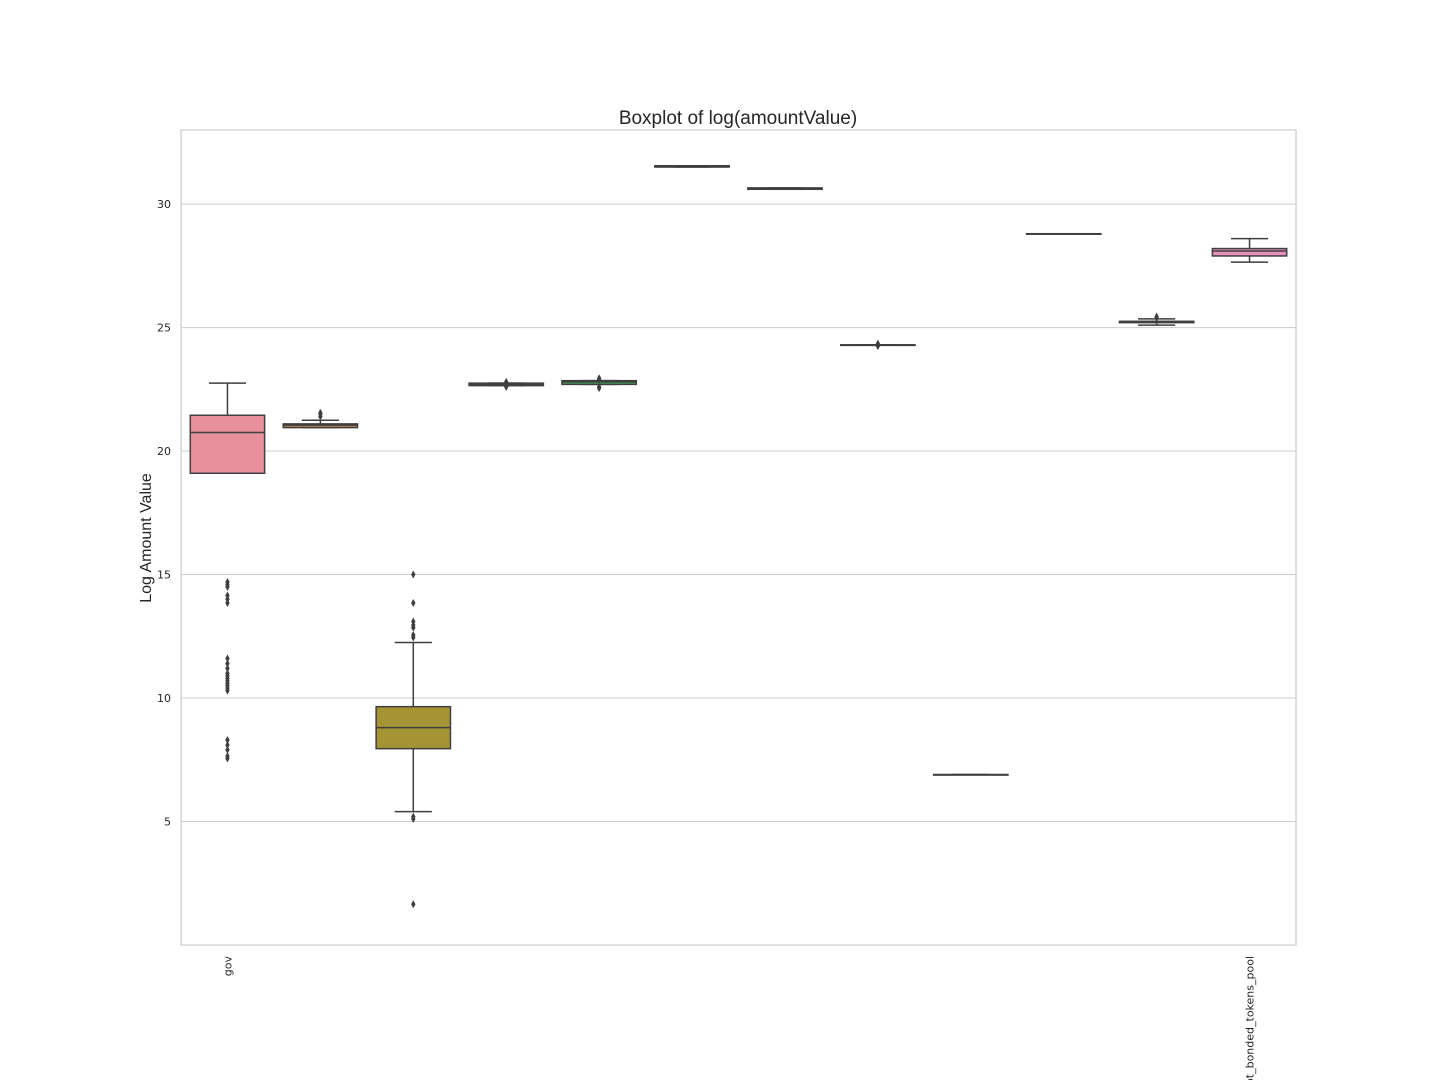 This screenshot has width=1440, height=1080. What do you see at coordinates (738, 1018) in the screenshot?
I see `x-tick-labels: gov ot_bonded_tokens_pool` at bounding box center [738, 1018].